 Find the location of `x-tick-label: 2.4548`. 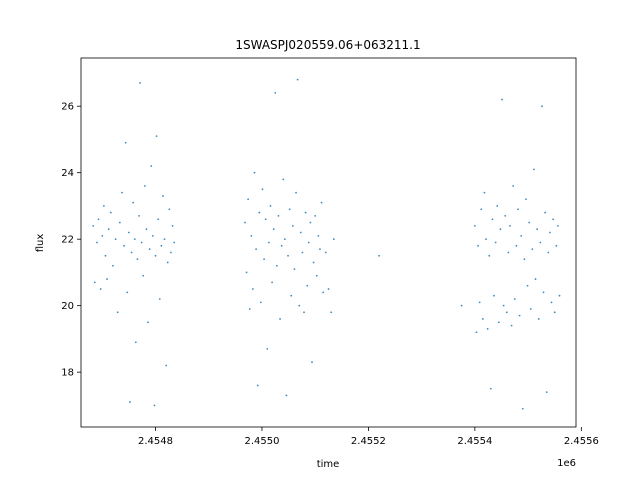

x-tick-label: 2.4548 is located at coordinates (155, 441).